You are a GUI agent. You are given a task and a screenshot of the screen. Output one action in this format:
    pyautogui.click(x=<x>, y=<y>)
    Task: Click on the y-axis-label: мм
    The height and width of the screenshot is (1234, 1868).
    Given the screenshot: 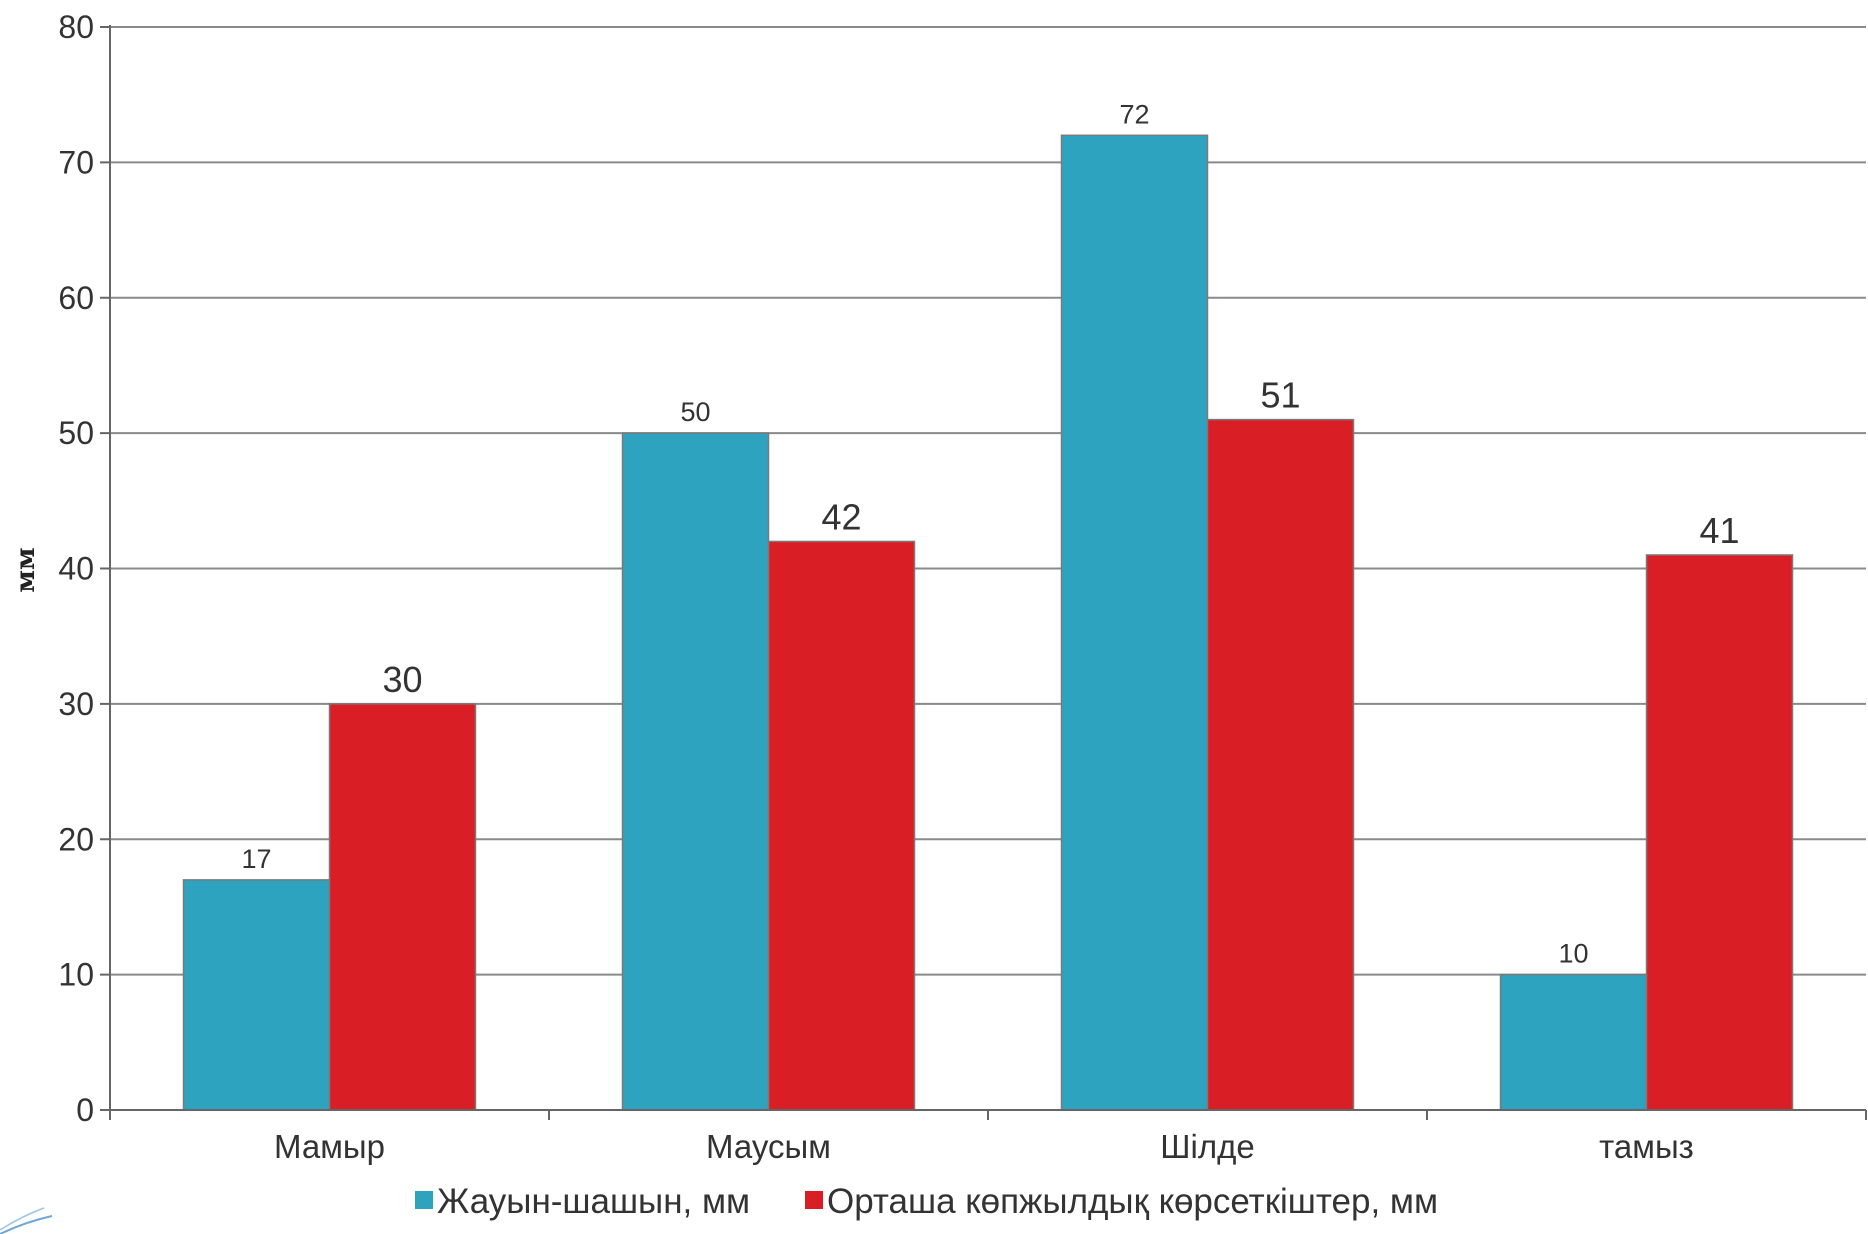 What is the action you would take?
    pyautogui.click(x=26, y=569)
    